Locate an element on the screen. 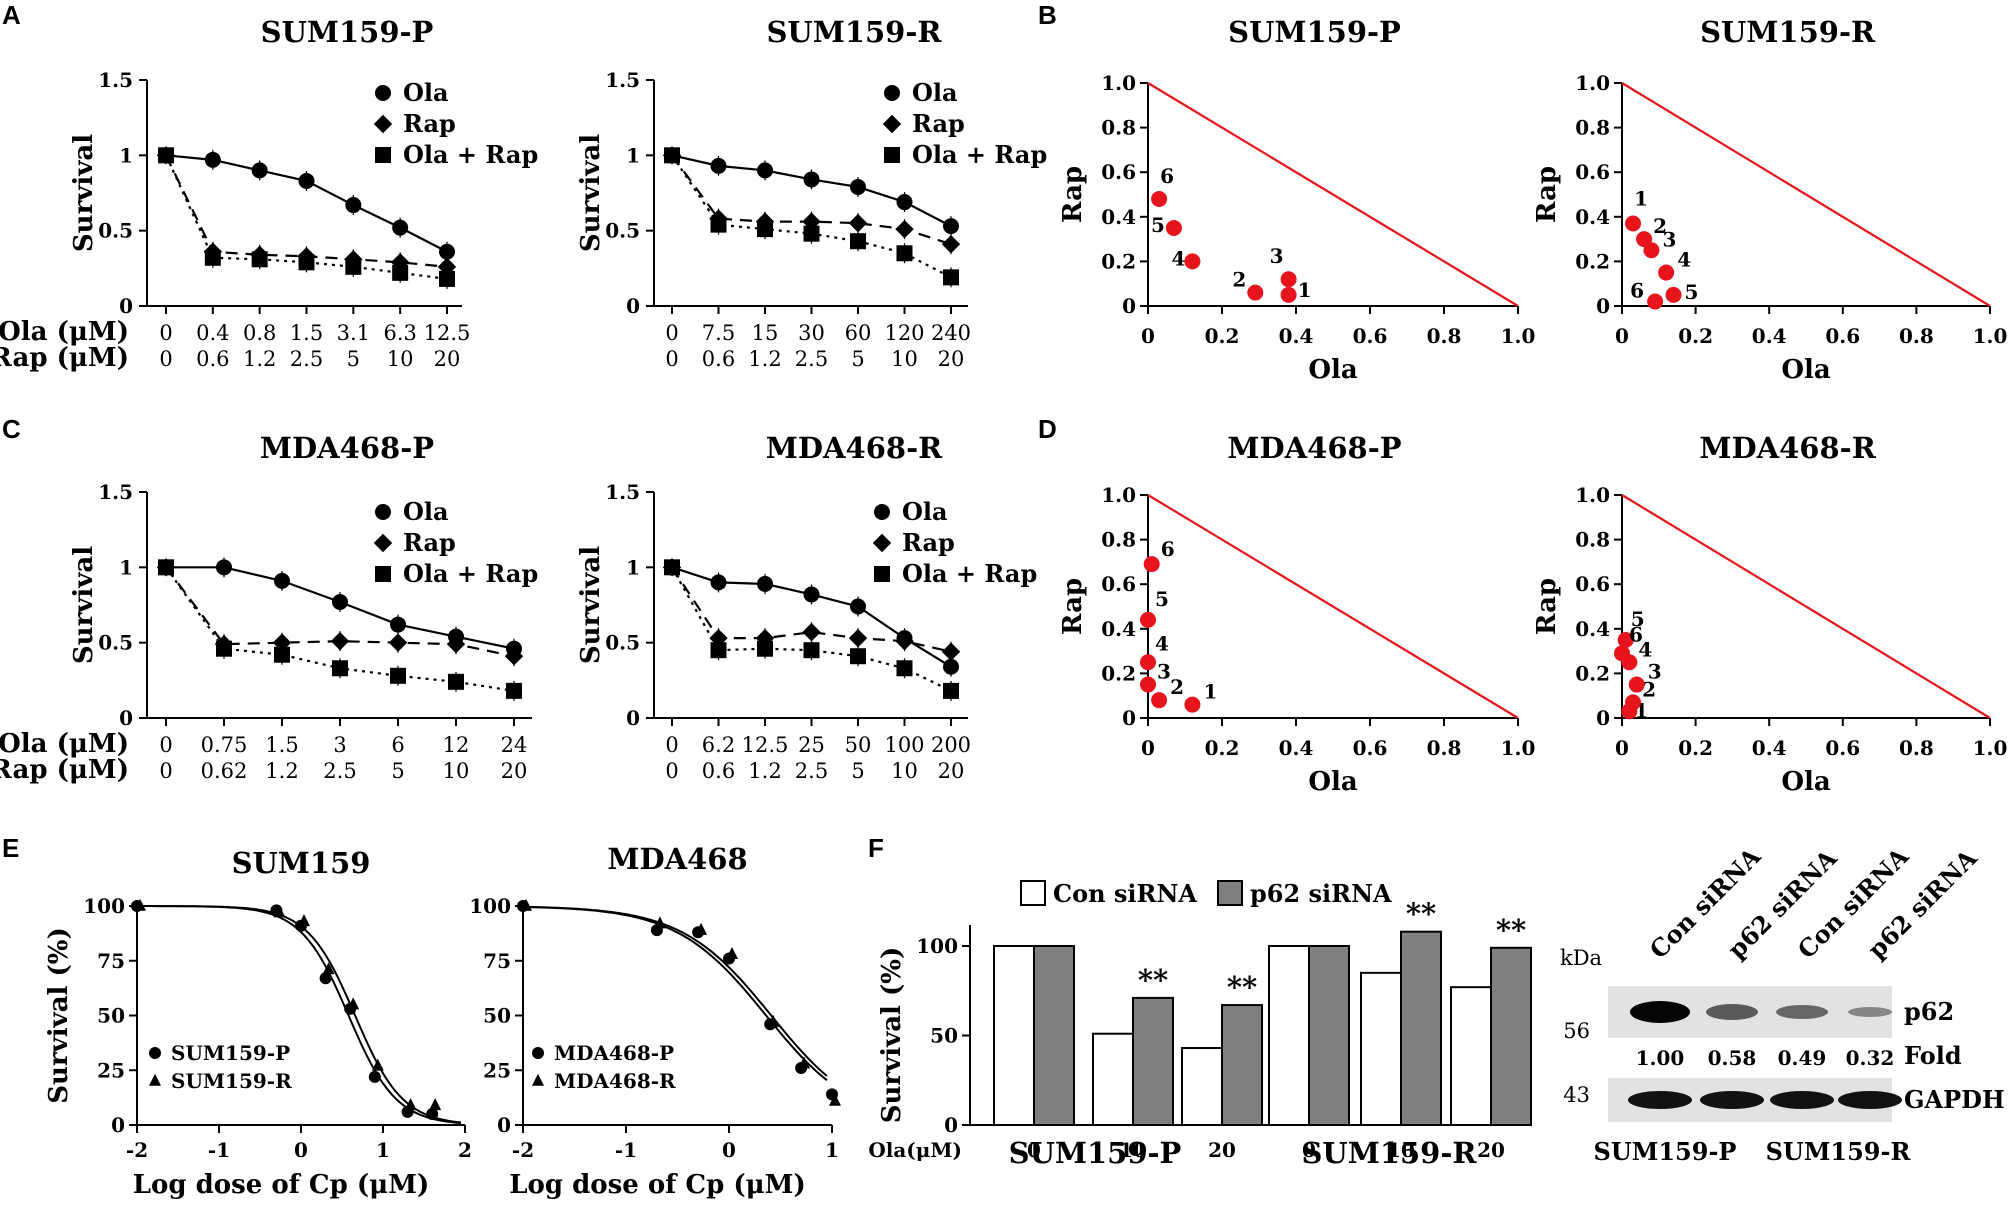 This screenshot has height=1210, width=2008. x-dose-ola: 200 is located at coordinates (951, 745).